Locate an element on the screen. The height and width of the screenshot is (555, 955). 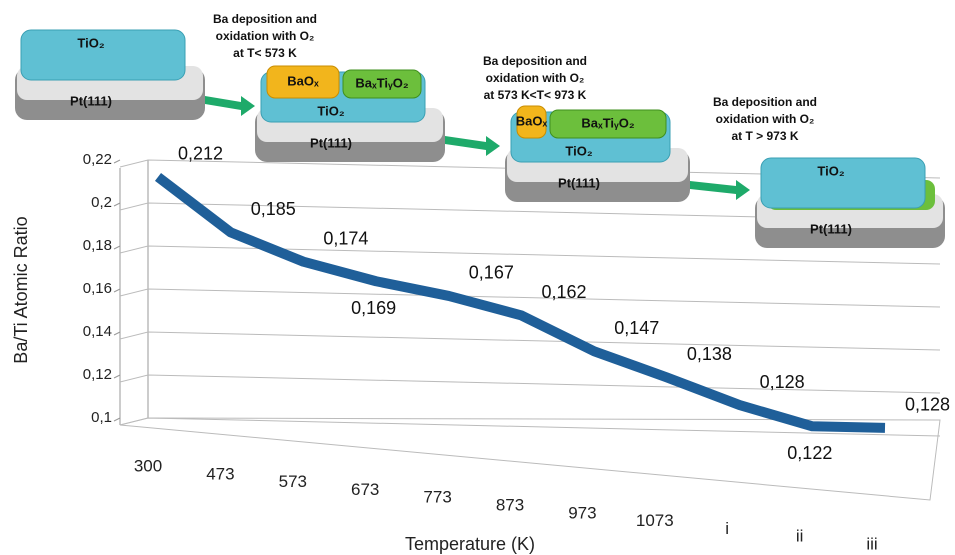
y-tick-label: 0,2 is located at coordinates (101, 202).